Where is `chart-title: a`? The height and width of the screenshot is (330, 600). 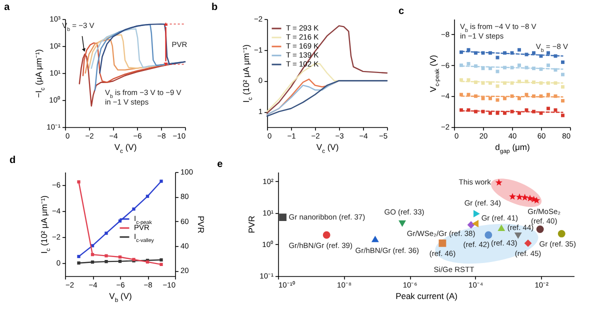
chart-title: a is located at coordinates (7, 7).